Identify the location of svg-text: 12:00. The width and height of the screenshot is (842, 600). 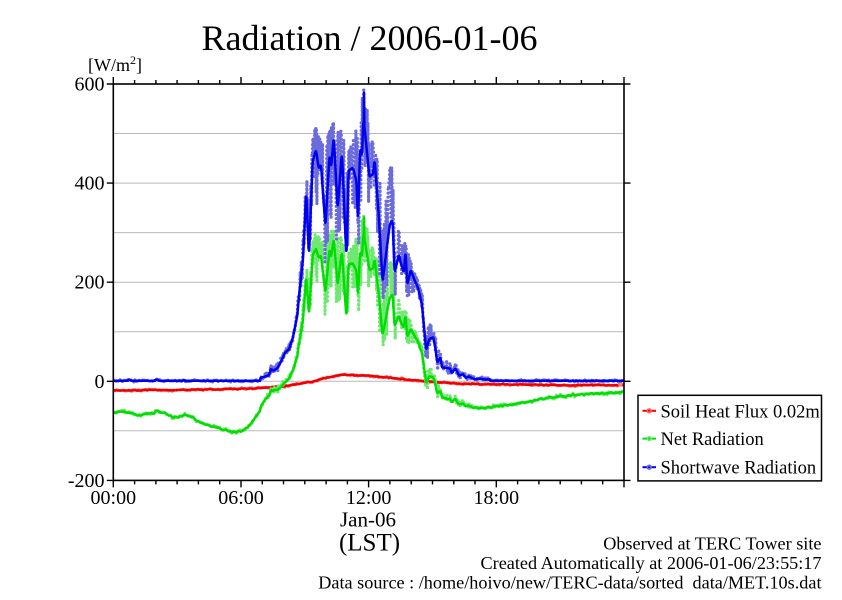
(369, 498).